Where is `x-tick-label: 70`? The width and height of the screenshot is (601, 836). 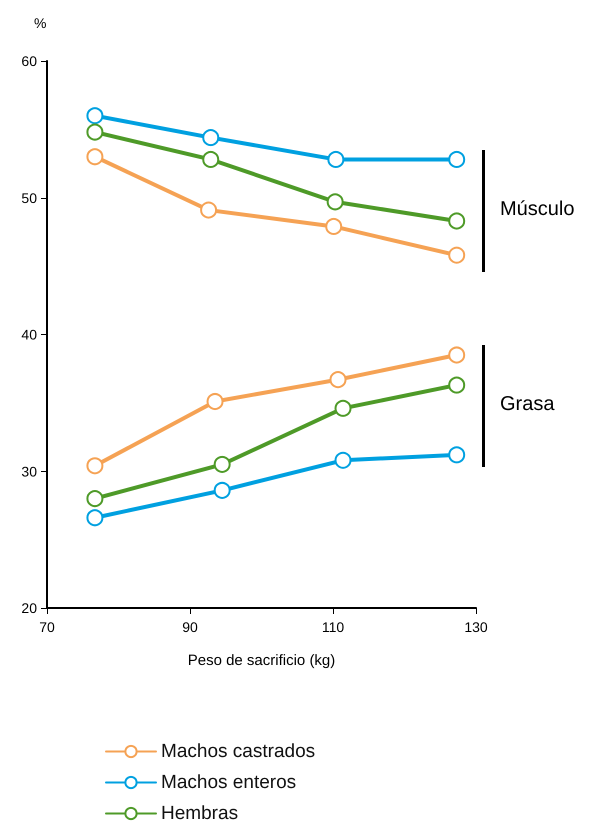
x-tick-label: 70 is located at coordinates (47, 627).